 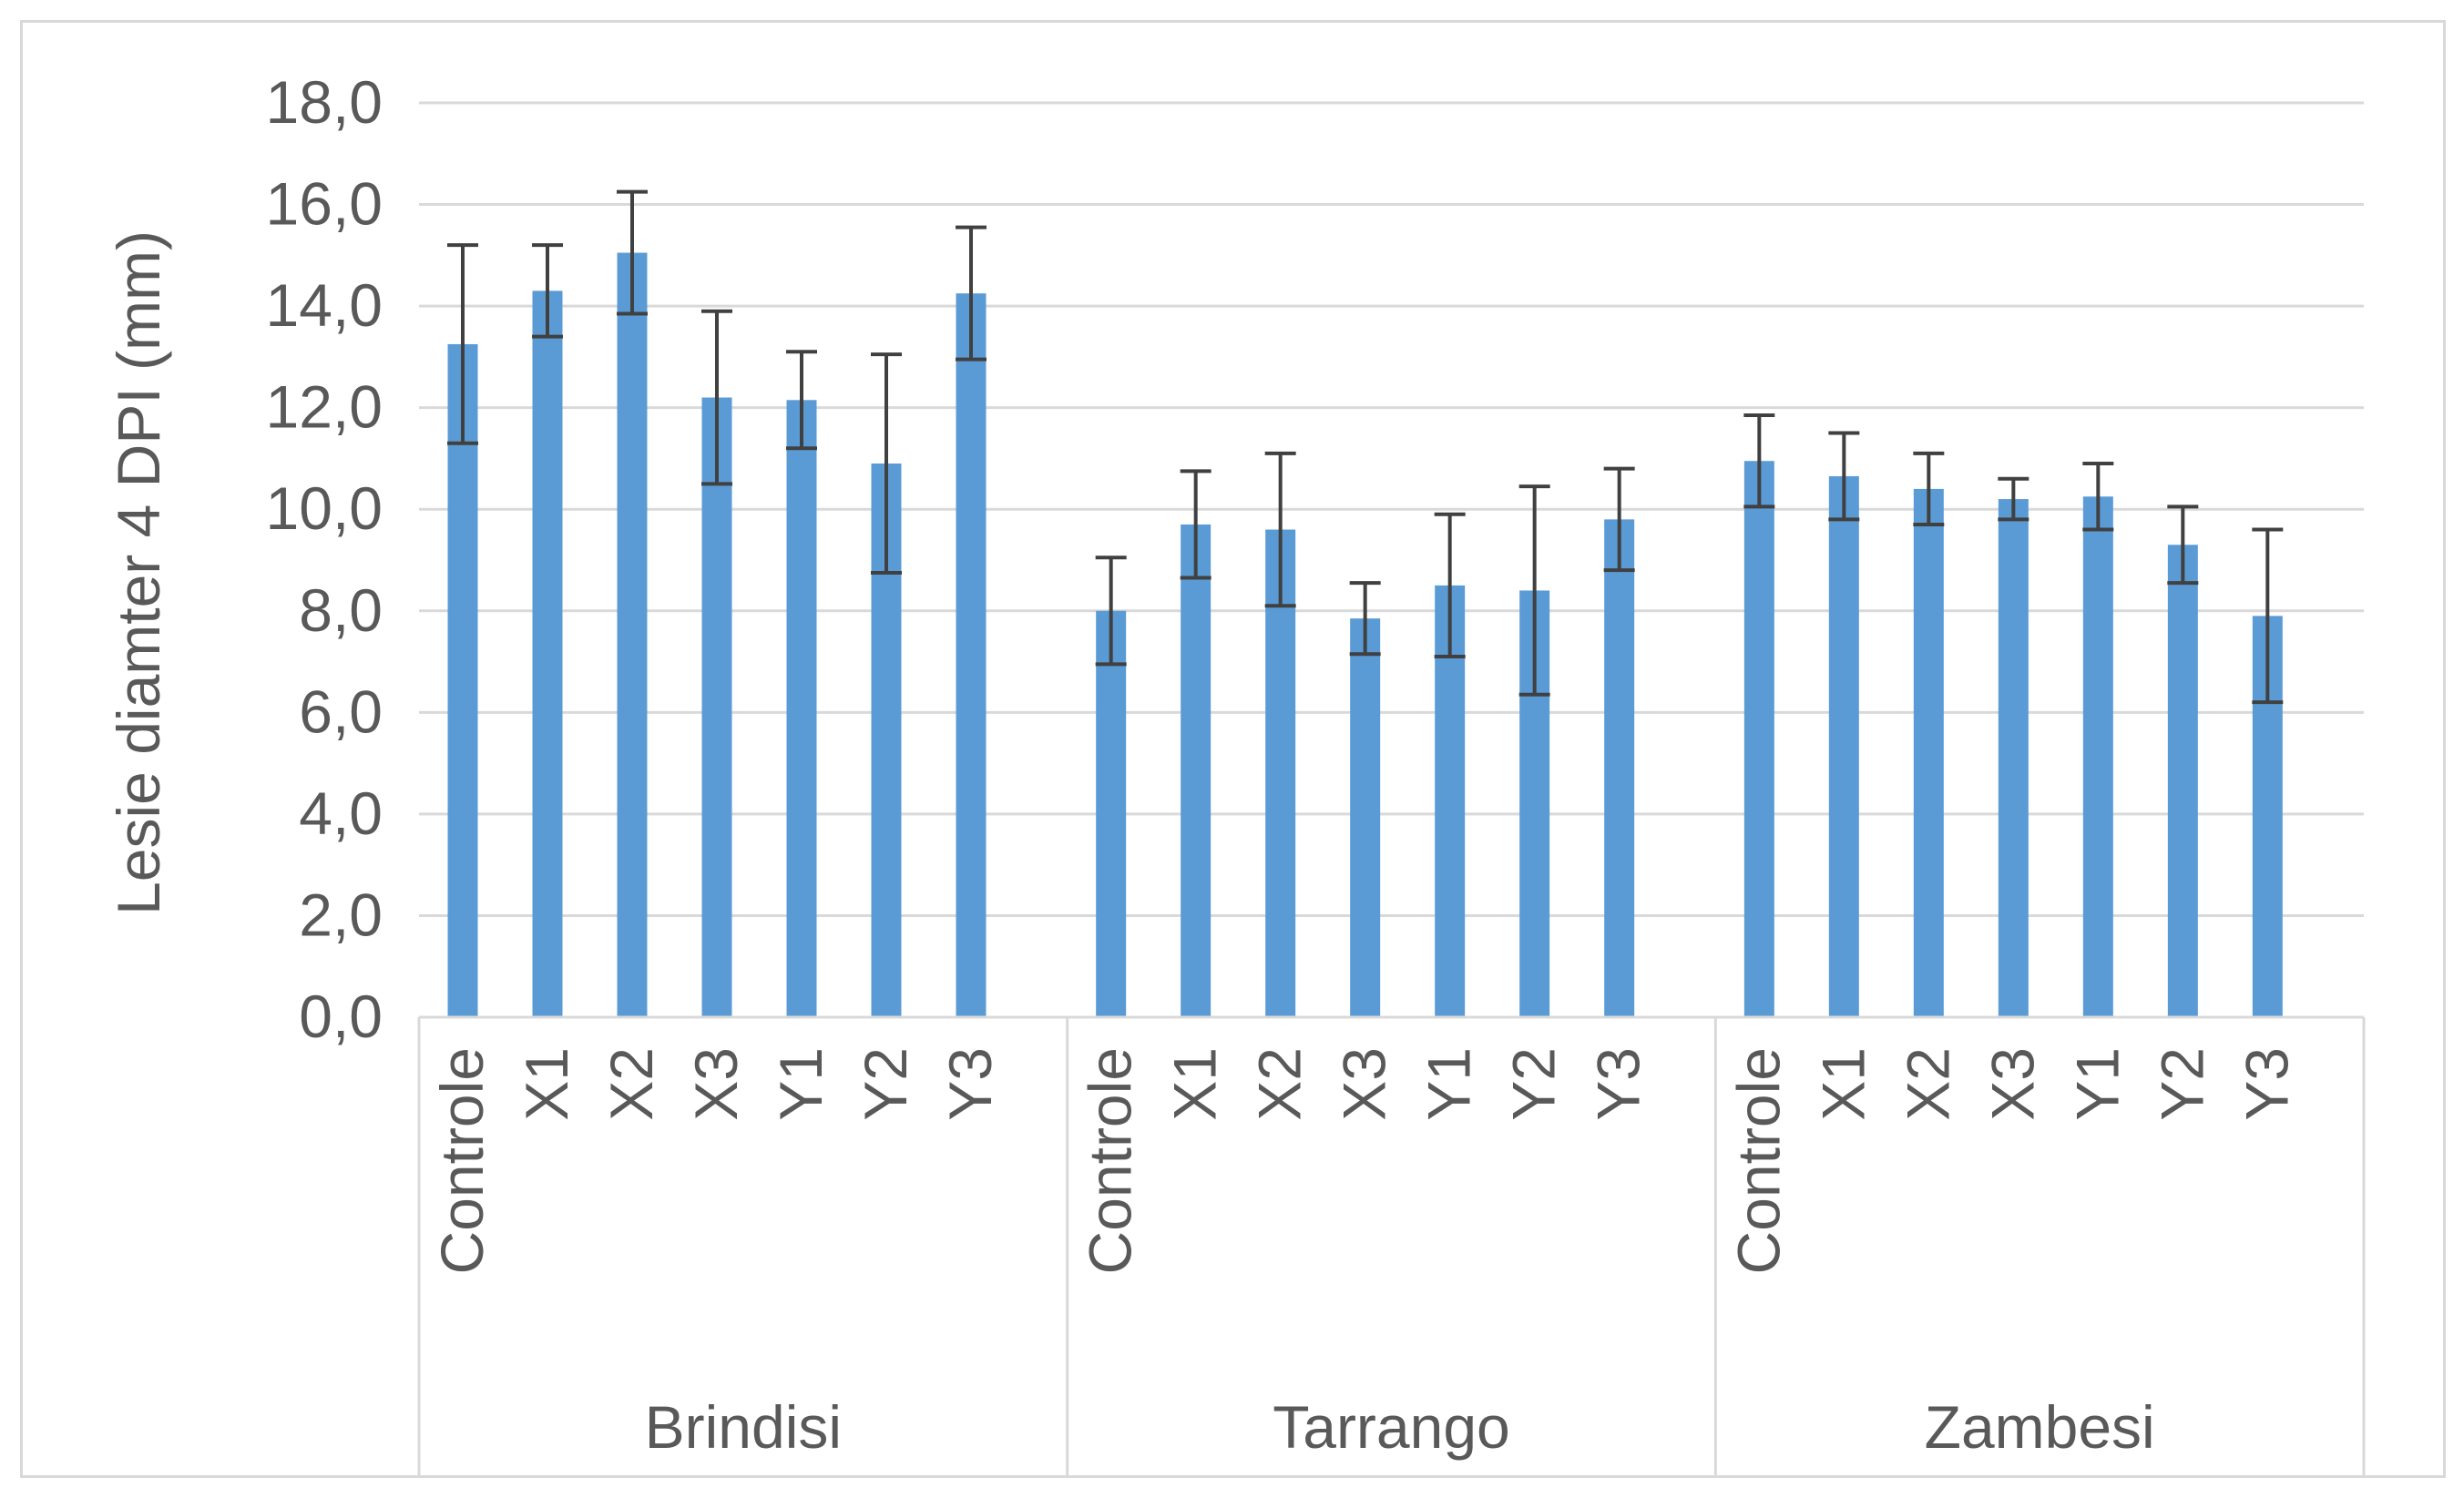 What do you see at coordinates (743, 1427) in the screenshot?
I see `group-label: Brindisi` at bounding box center [743, 1427].